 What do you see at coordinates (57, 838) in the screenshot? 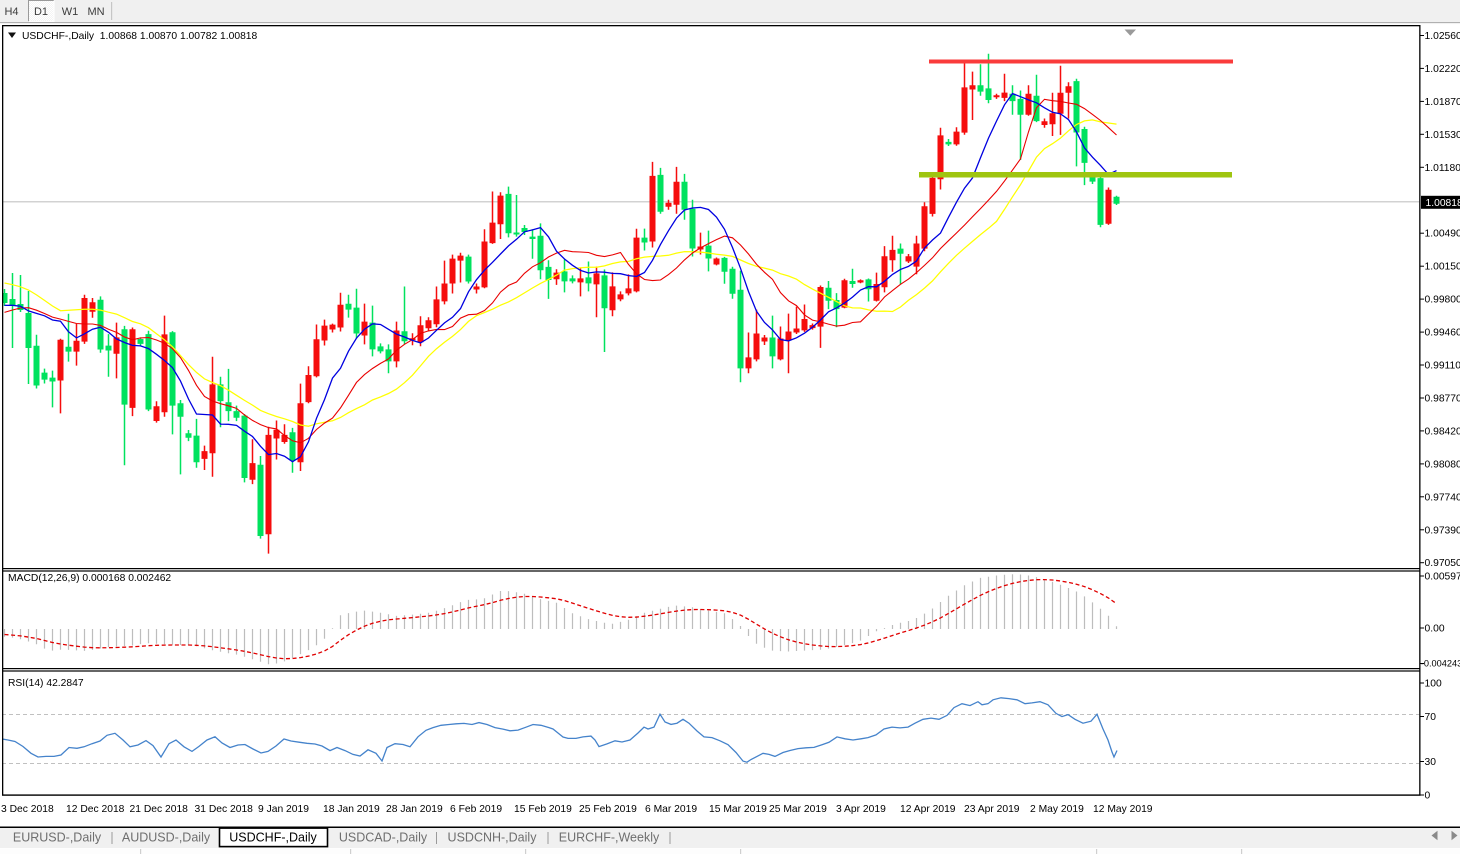
I see `svg-text: EURUSD-,Daily` at bounding box center [57, 838].